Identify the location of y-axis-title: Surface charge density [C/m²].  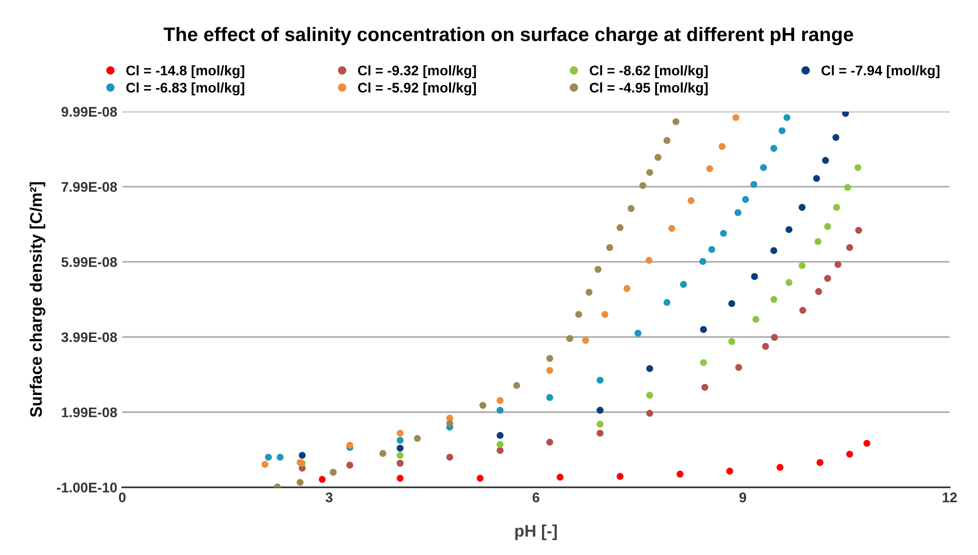
(38, 300).